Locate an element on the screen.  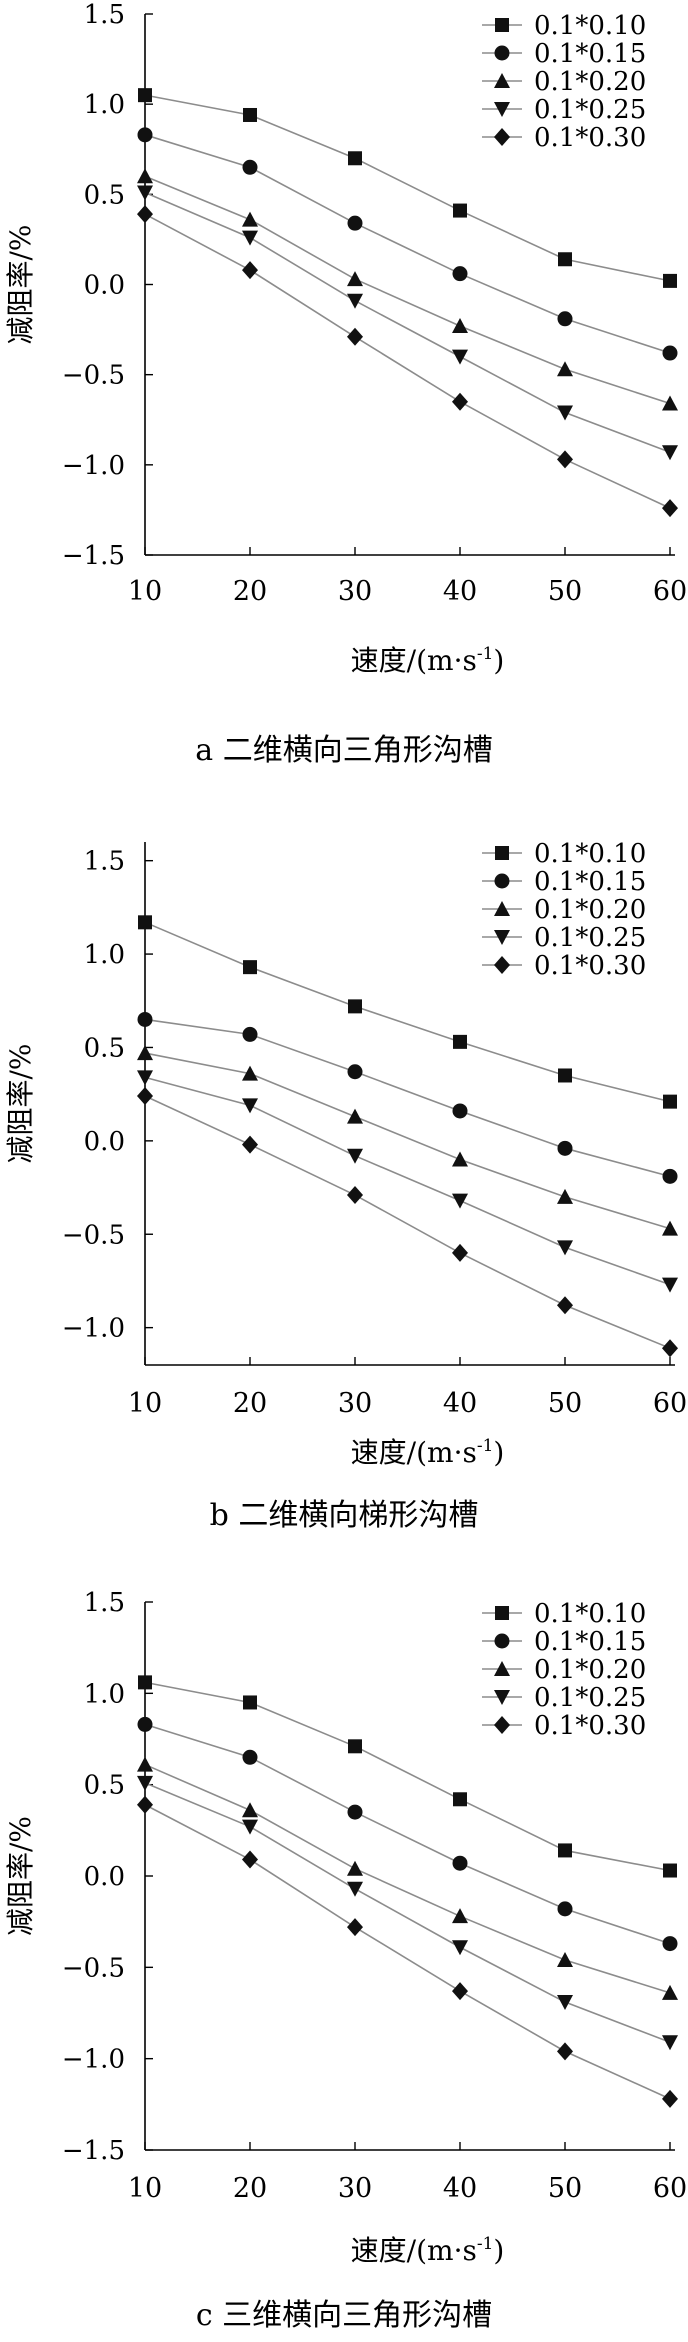
y-tick-label: 1.0 is located at coordinates (104, 105).